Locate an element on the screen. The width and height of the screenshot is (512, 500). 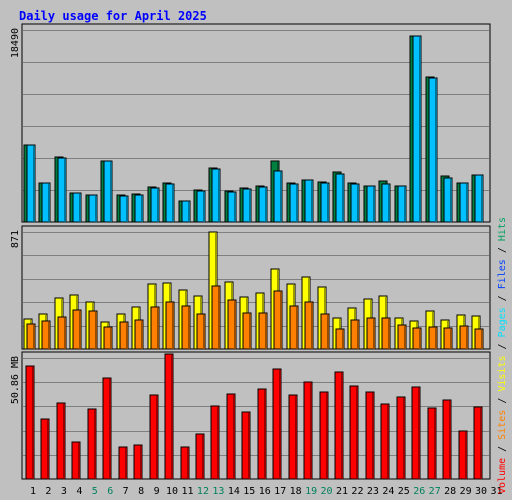
legend-item-volume: Volume is located at coordinates (502, 476).